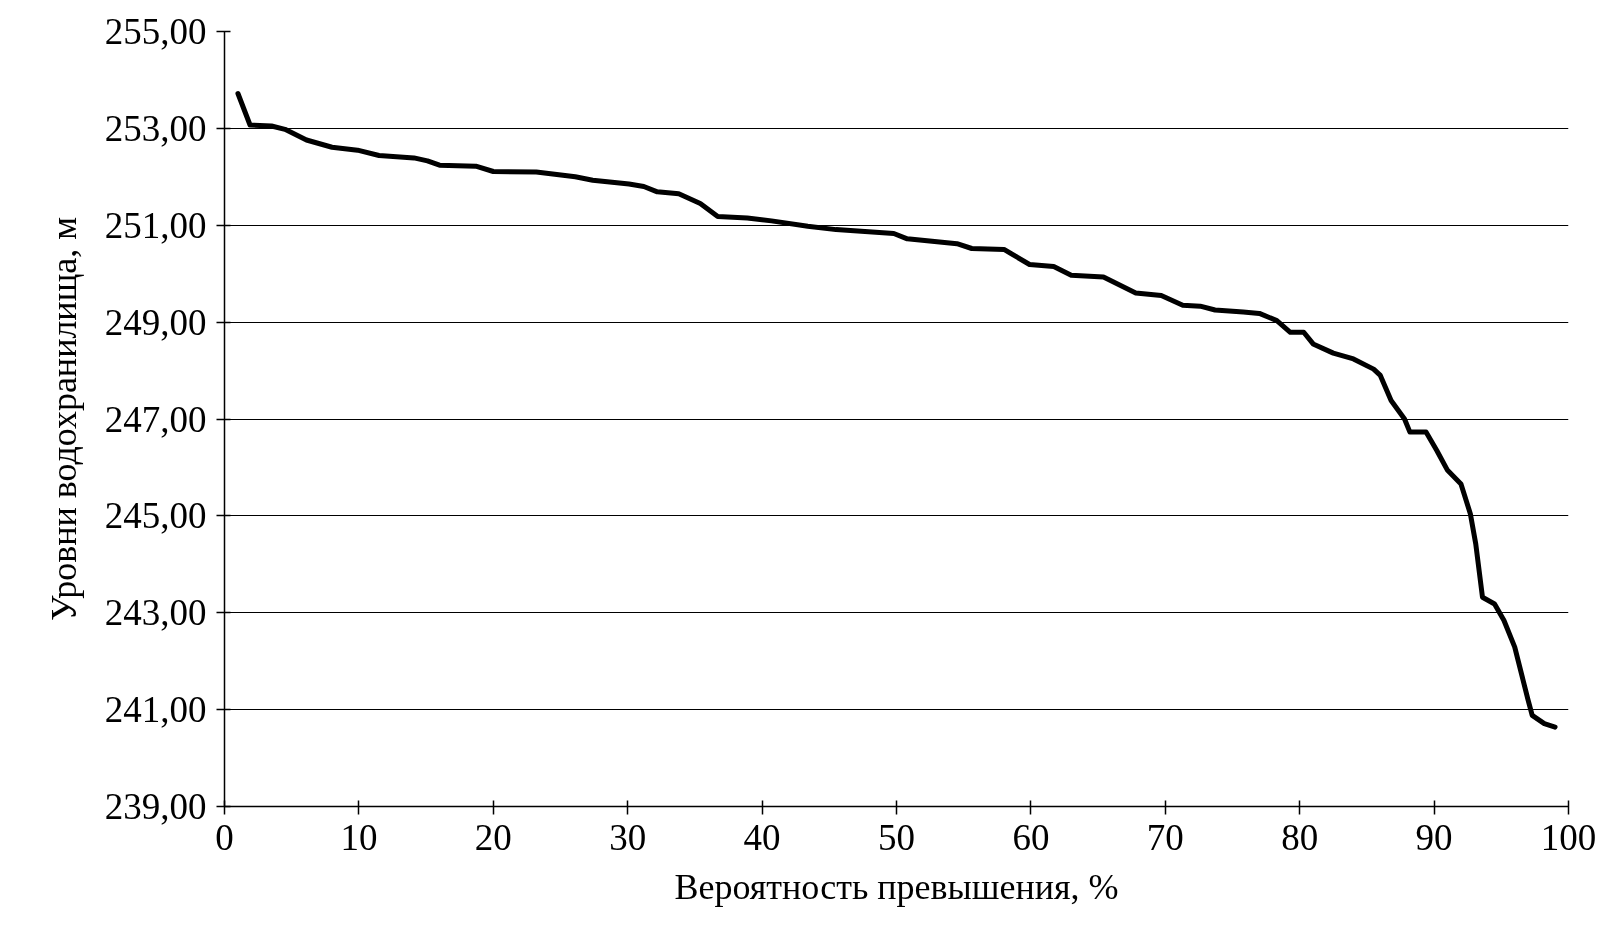  I want to click on x-tick-label: 100, so click(1568, 837).